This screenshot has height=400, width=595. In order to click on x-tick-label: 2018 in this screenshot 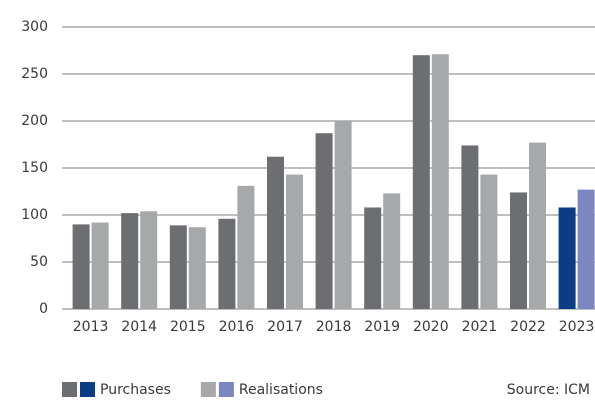, I will do `click(334, 327)`.